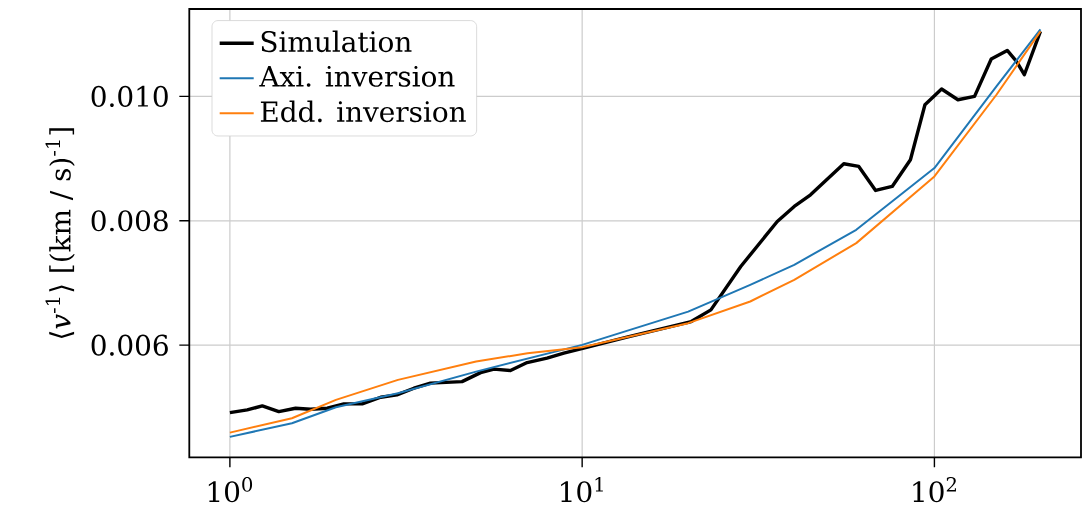 The height and width of the screenshot is (514, 1091). What do you see at coordinates (230, 489) in the screenshot?
I see `x-tick-label: 10$^{0}$` at bounding box center [230, 489].